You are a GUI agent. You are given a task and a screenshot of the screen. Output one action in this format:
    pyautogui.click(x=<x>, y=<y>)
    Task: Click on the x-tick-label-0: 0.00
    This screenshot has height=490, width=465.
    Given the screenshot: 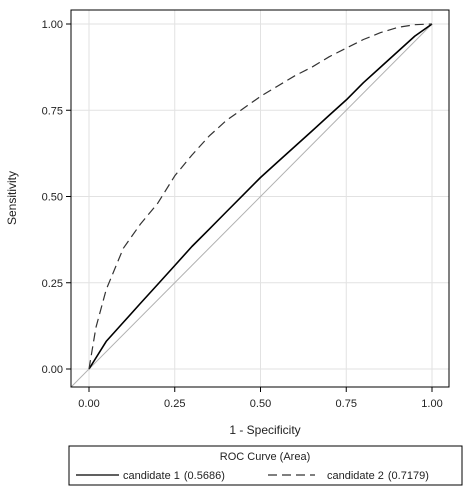 What is the action you would take?
    pyautogui.click(x=88, y=404)
    